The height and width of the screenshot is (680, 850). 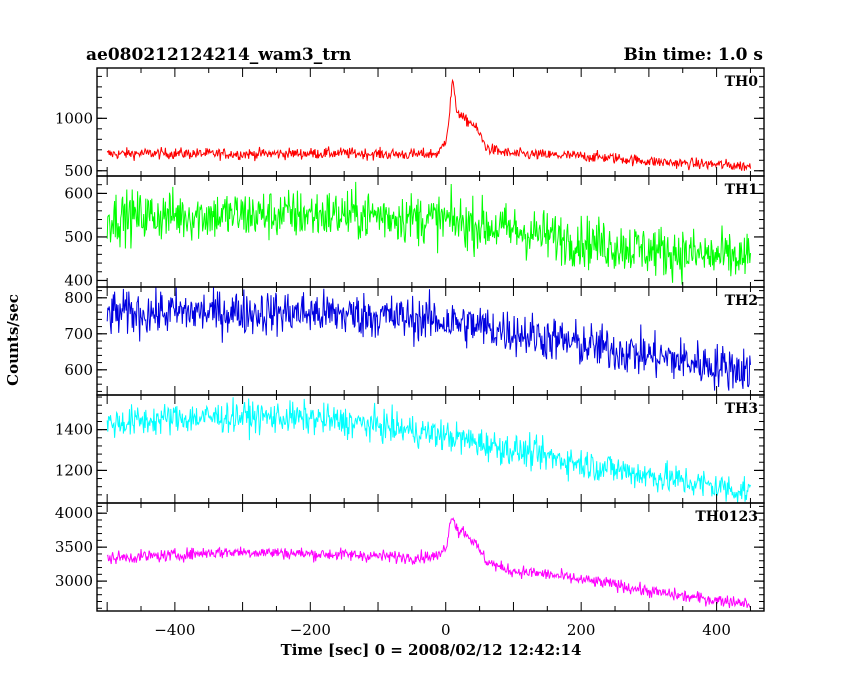 What do you see at coordinates (78, 171) in the screenshot?
I see `y-tick-label-th0: 500` at bounding box center [78, 171].